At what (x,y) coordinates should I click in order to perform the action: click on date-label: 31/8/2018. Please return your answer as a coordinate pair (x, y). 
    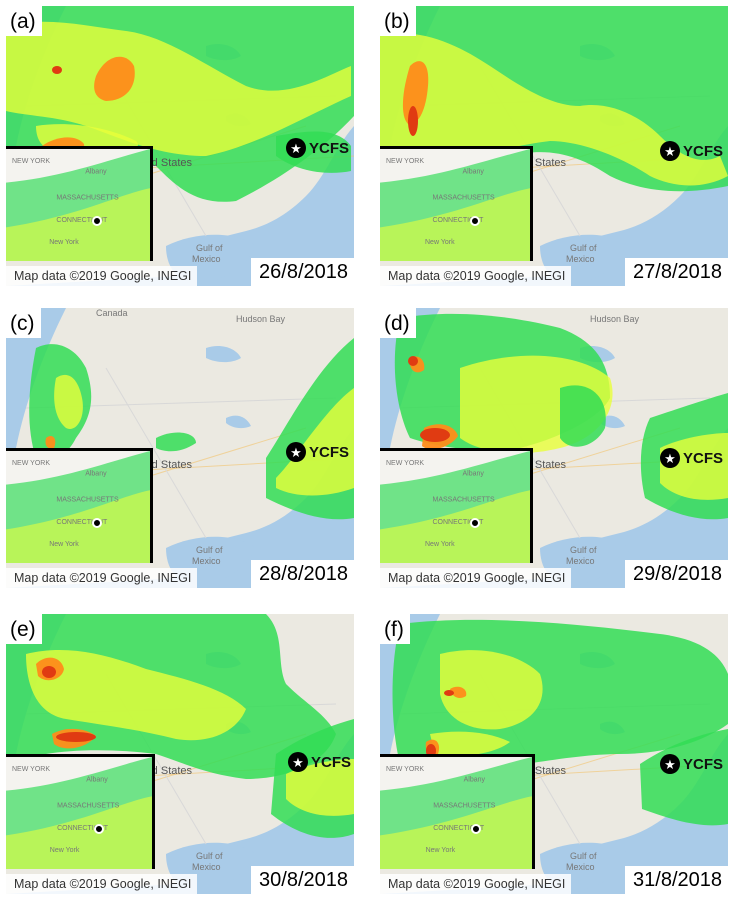
    Looking at the image, I should click on (676, 880).